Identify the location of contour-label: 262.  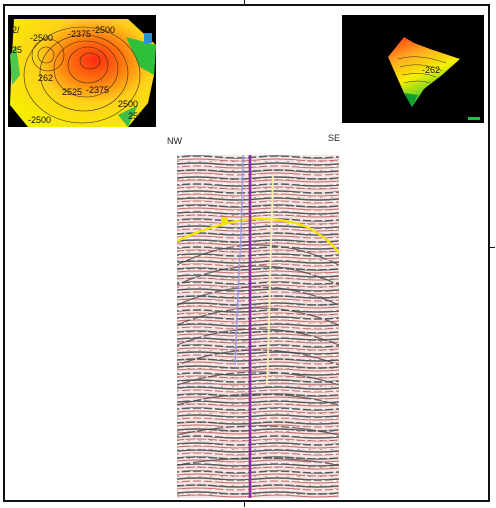
(45, 78).